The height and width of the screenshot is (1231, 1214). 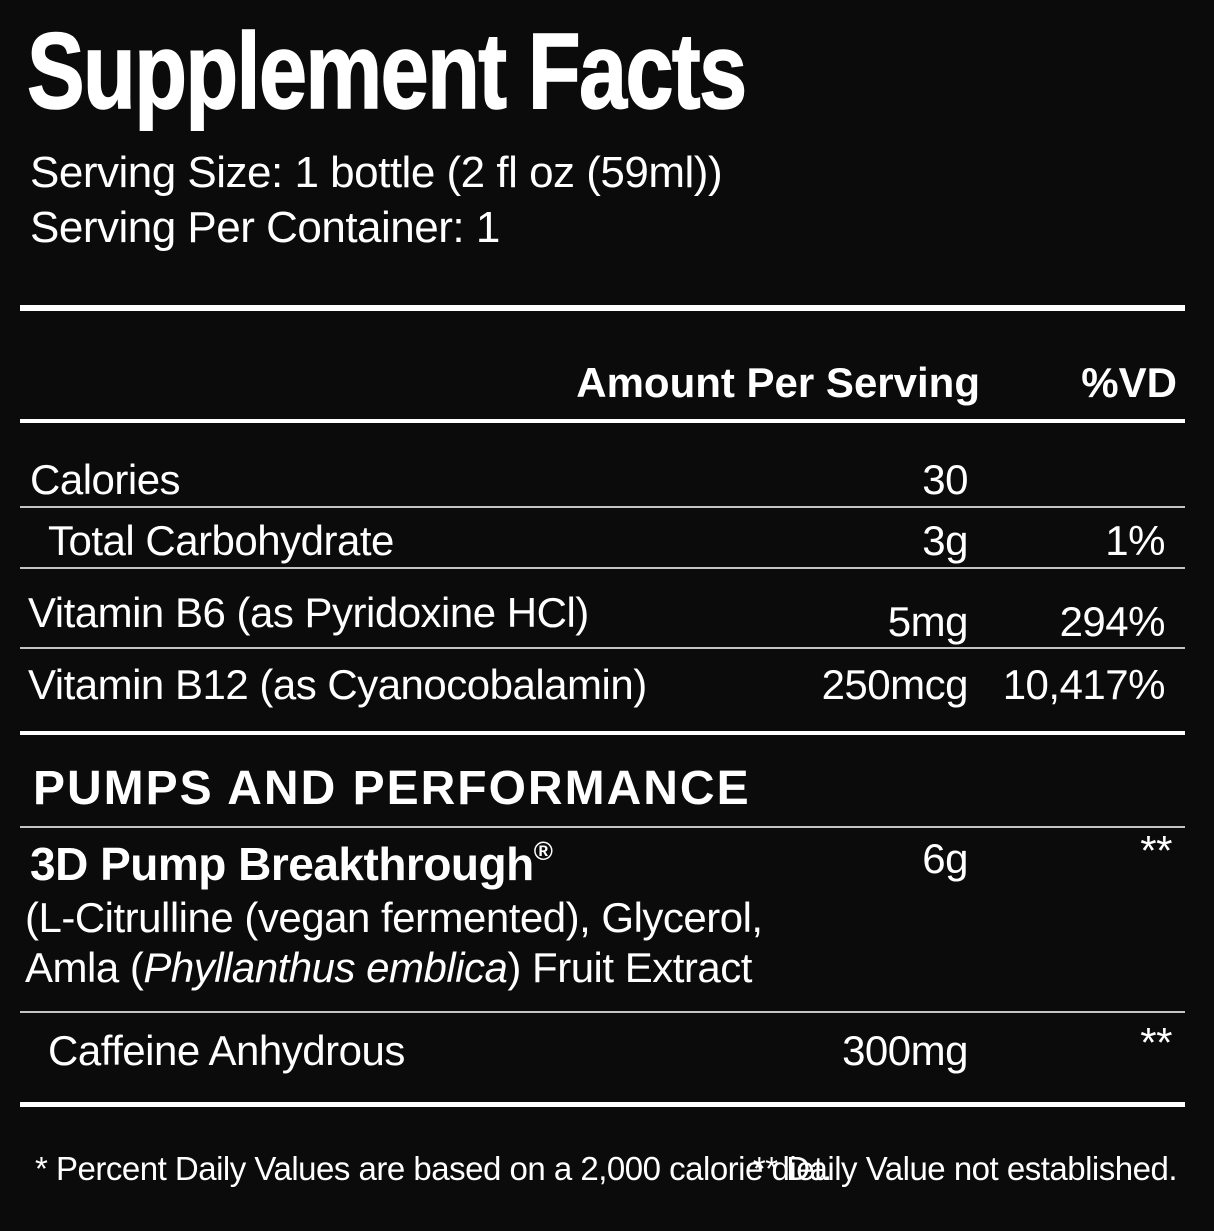 What do you see at coordinates (602, 827) in the screenshot?
I see `rule-section-under` at bounding box center [602, 827].